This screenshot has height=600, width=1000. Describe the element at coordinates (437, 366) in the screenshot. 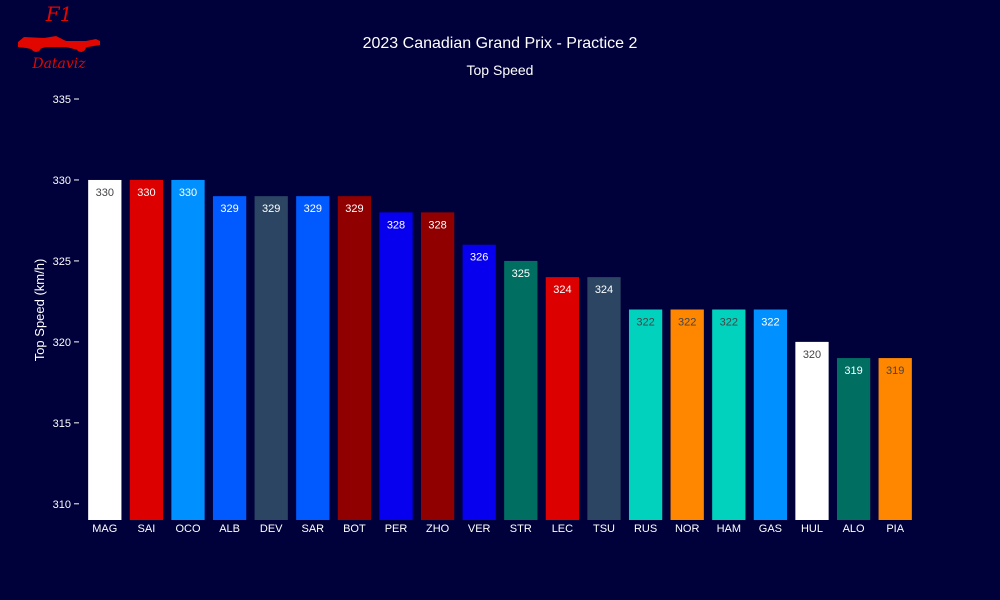

I see `bar-zho` at that location.